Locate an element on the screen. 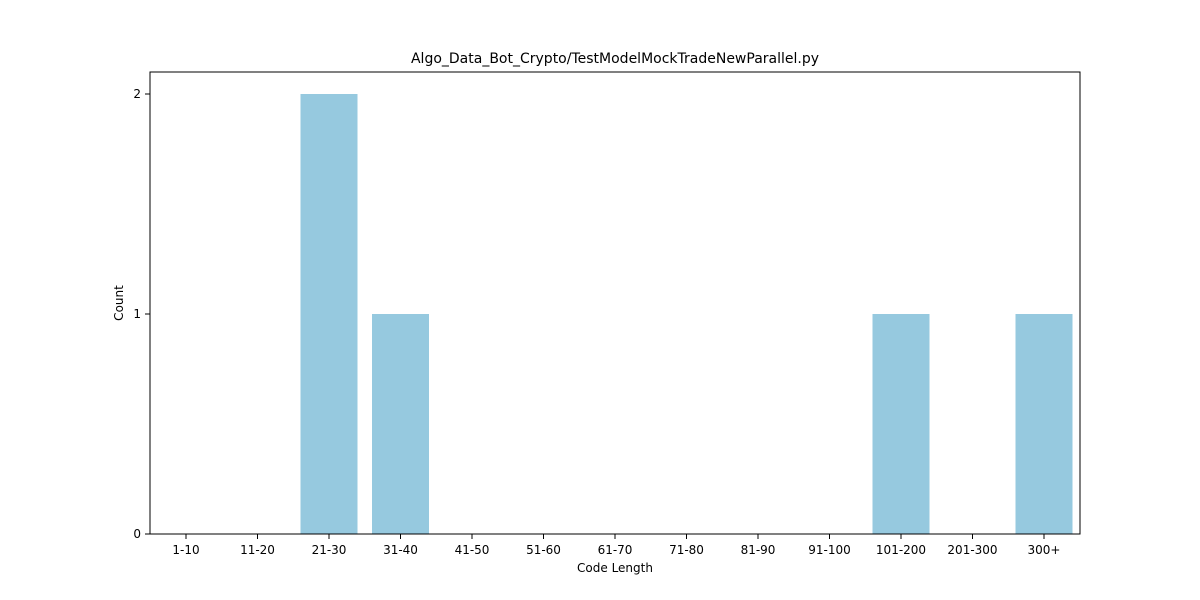 The image size is (1200, 600). x-tick-label: 31-40 is located at coordinates (400, 550).